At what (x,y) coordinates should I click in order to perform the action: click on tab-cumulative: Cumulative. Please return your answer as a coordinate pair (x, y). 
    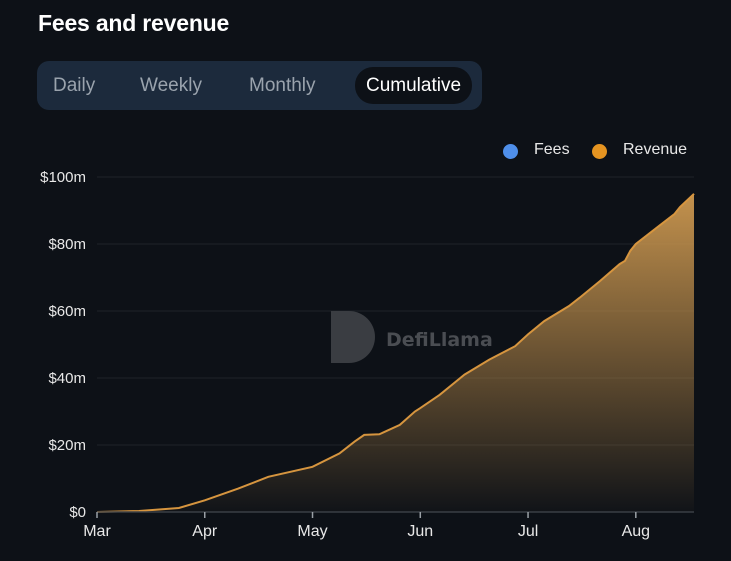
    Looking at the image, I should click on (414, 85).